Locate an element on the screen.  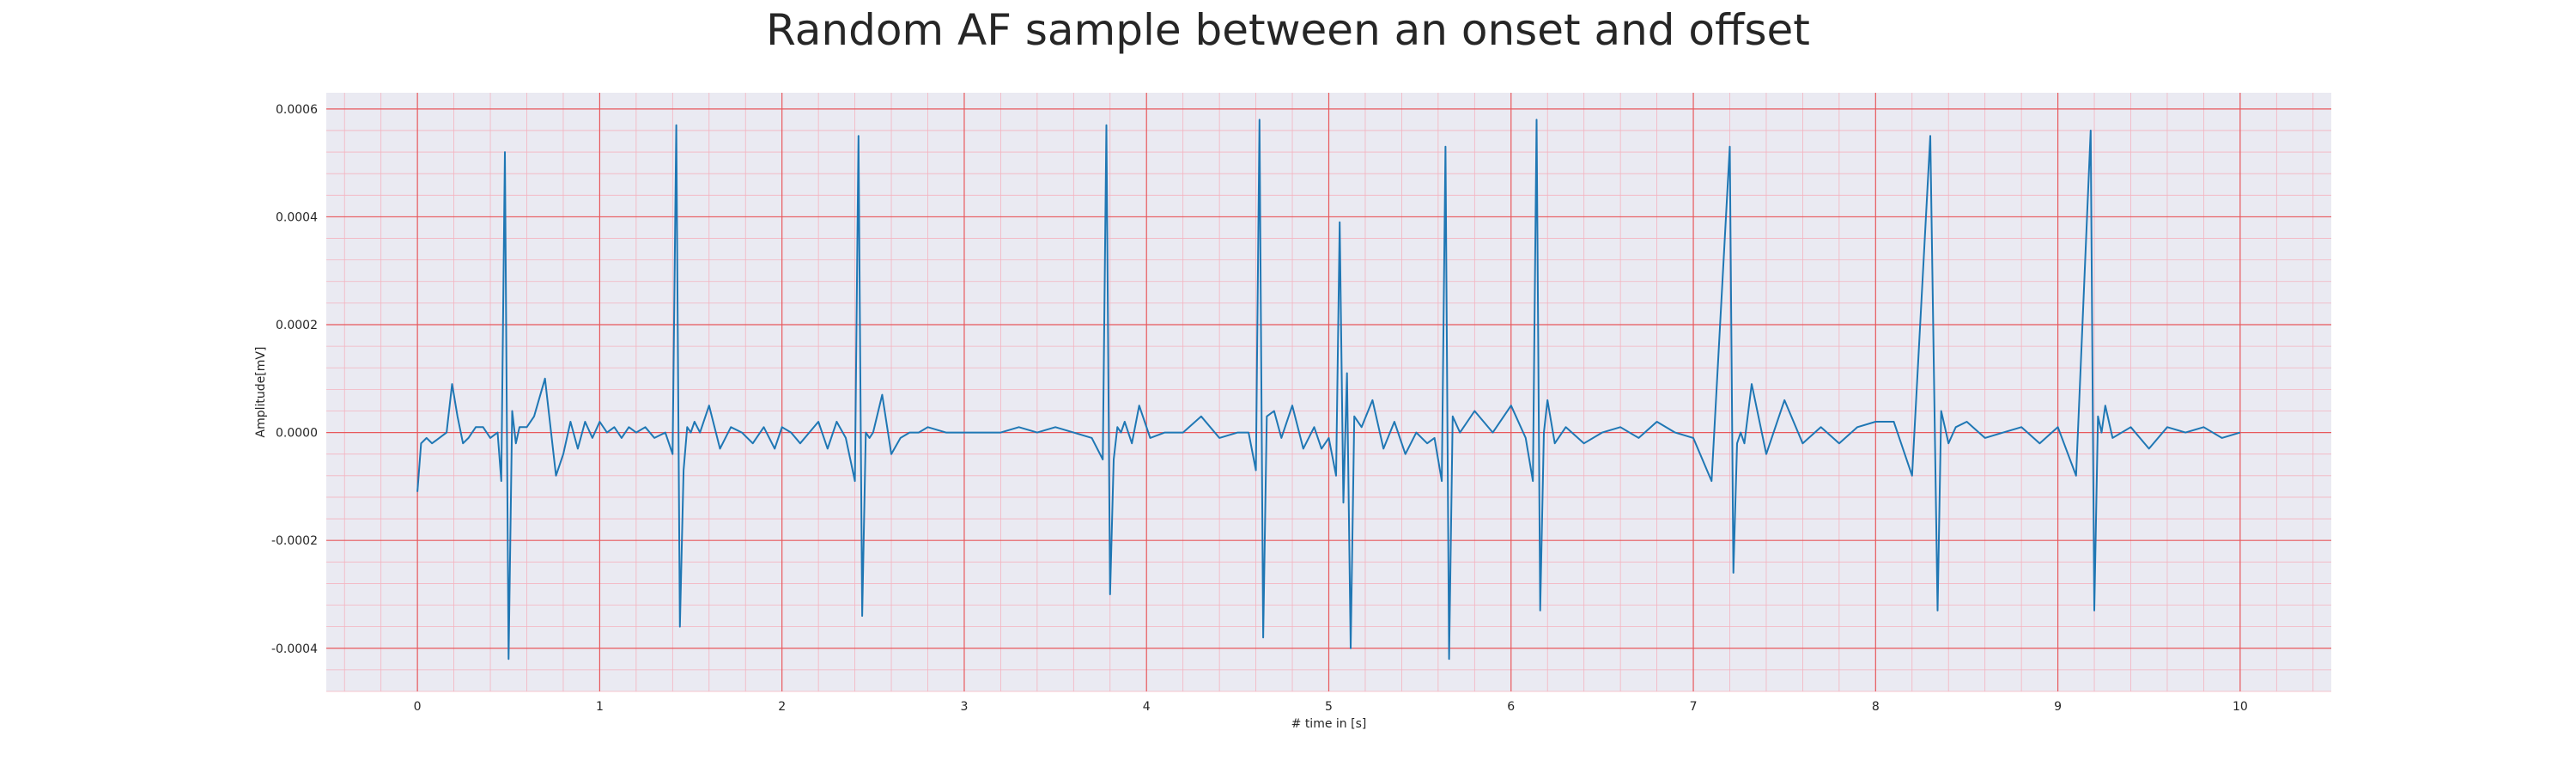
x-tick-label: 10 is located at coordinates (2240, 707).